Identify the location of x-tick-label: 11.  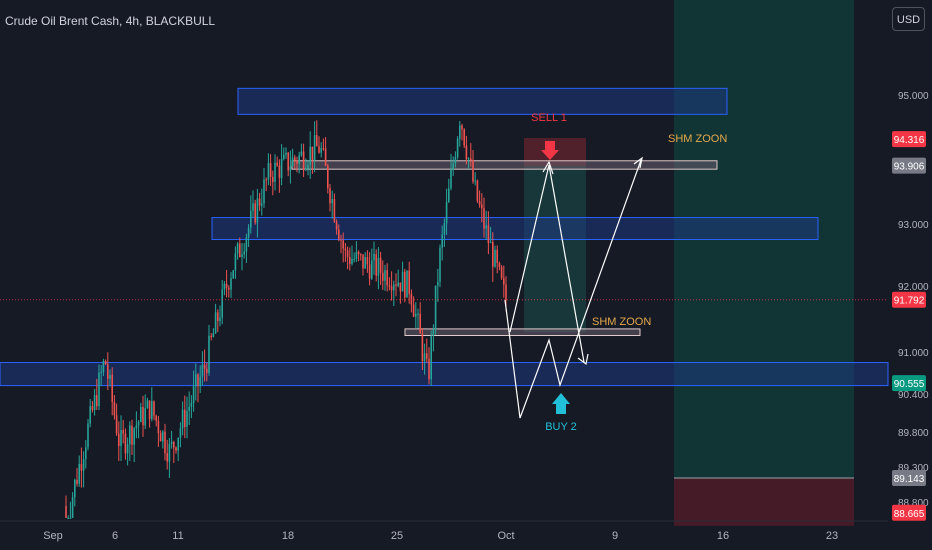
(177, 536).